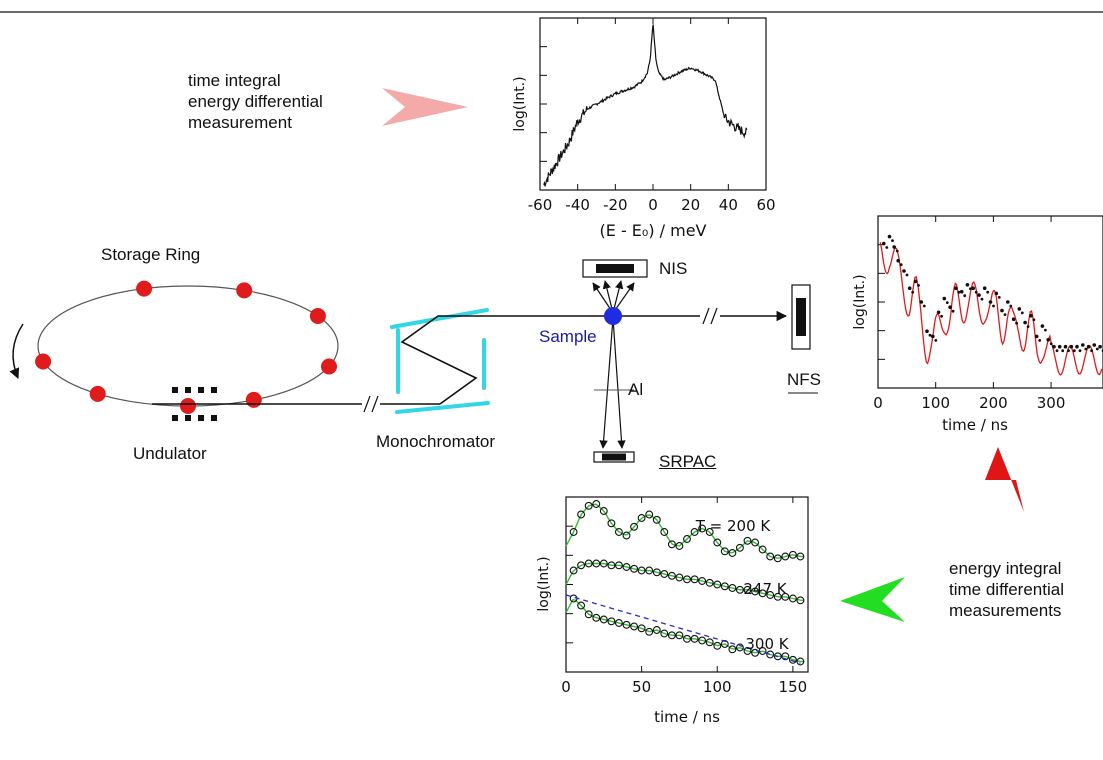  I want to click on undulator-label: Undulator, so click(170, 454).